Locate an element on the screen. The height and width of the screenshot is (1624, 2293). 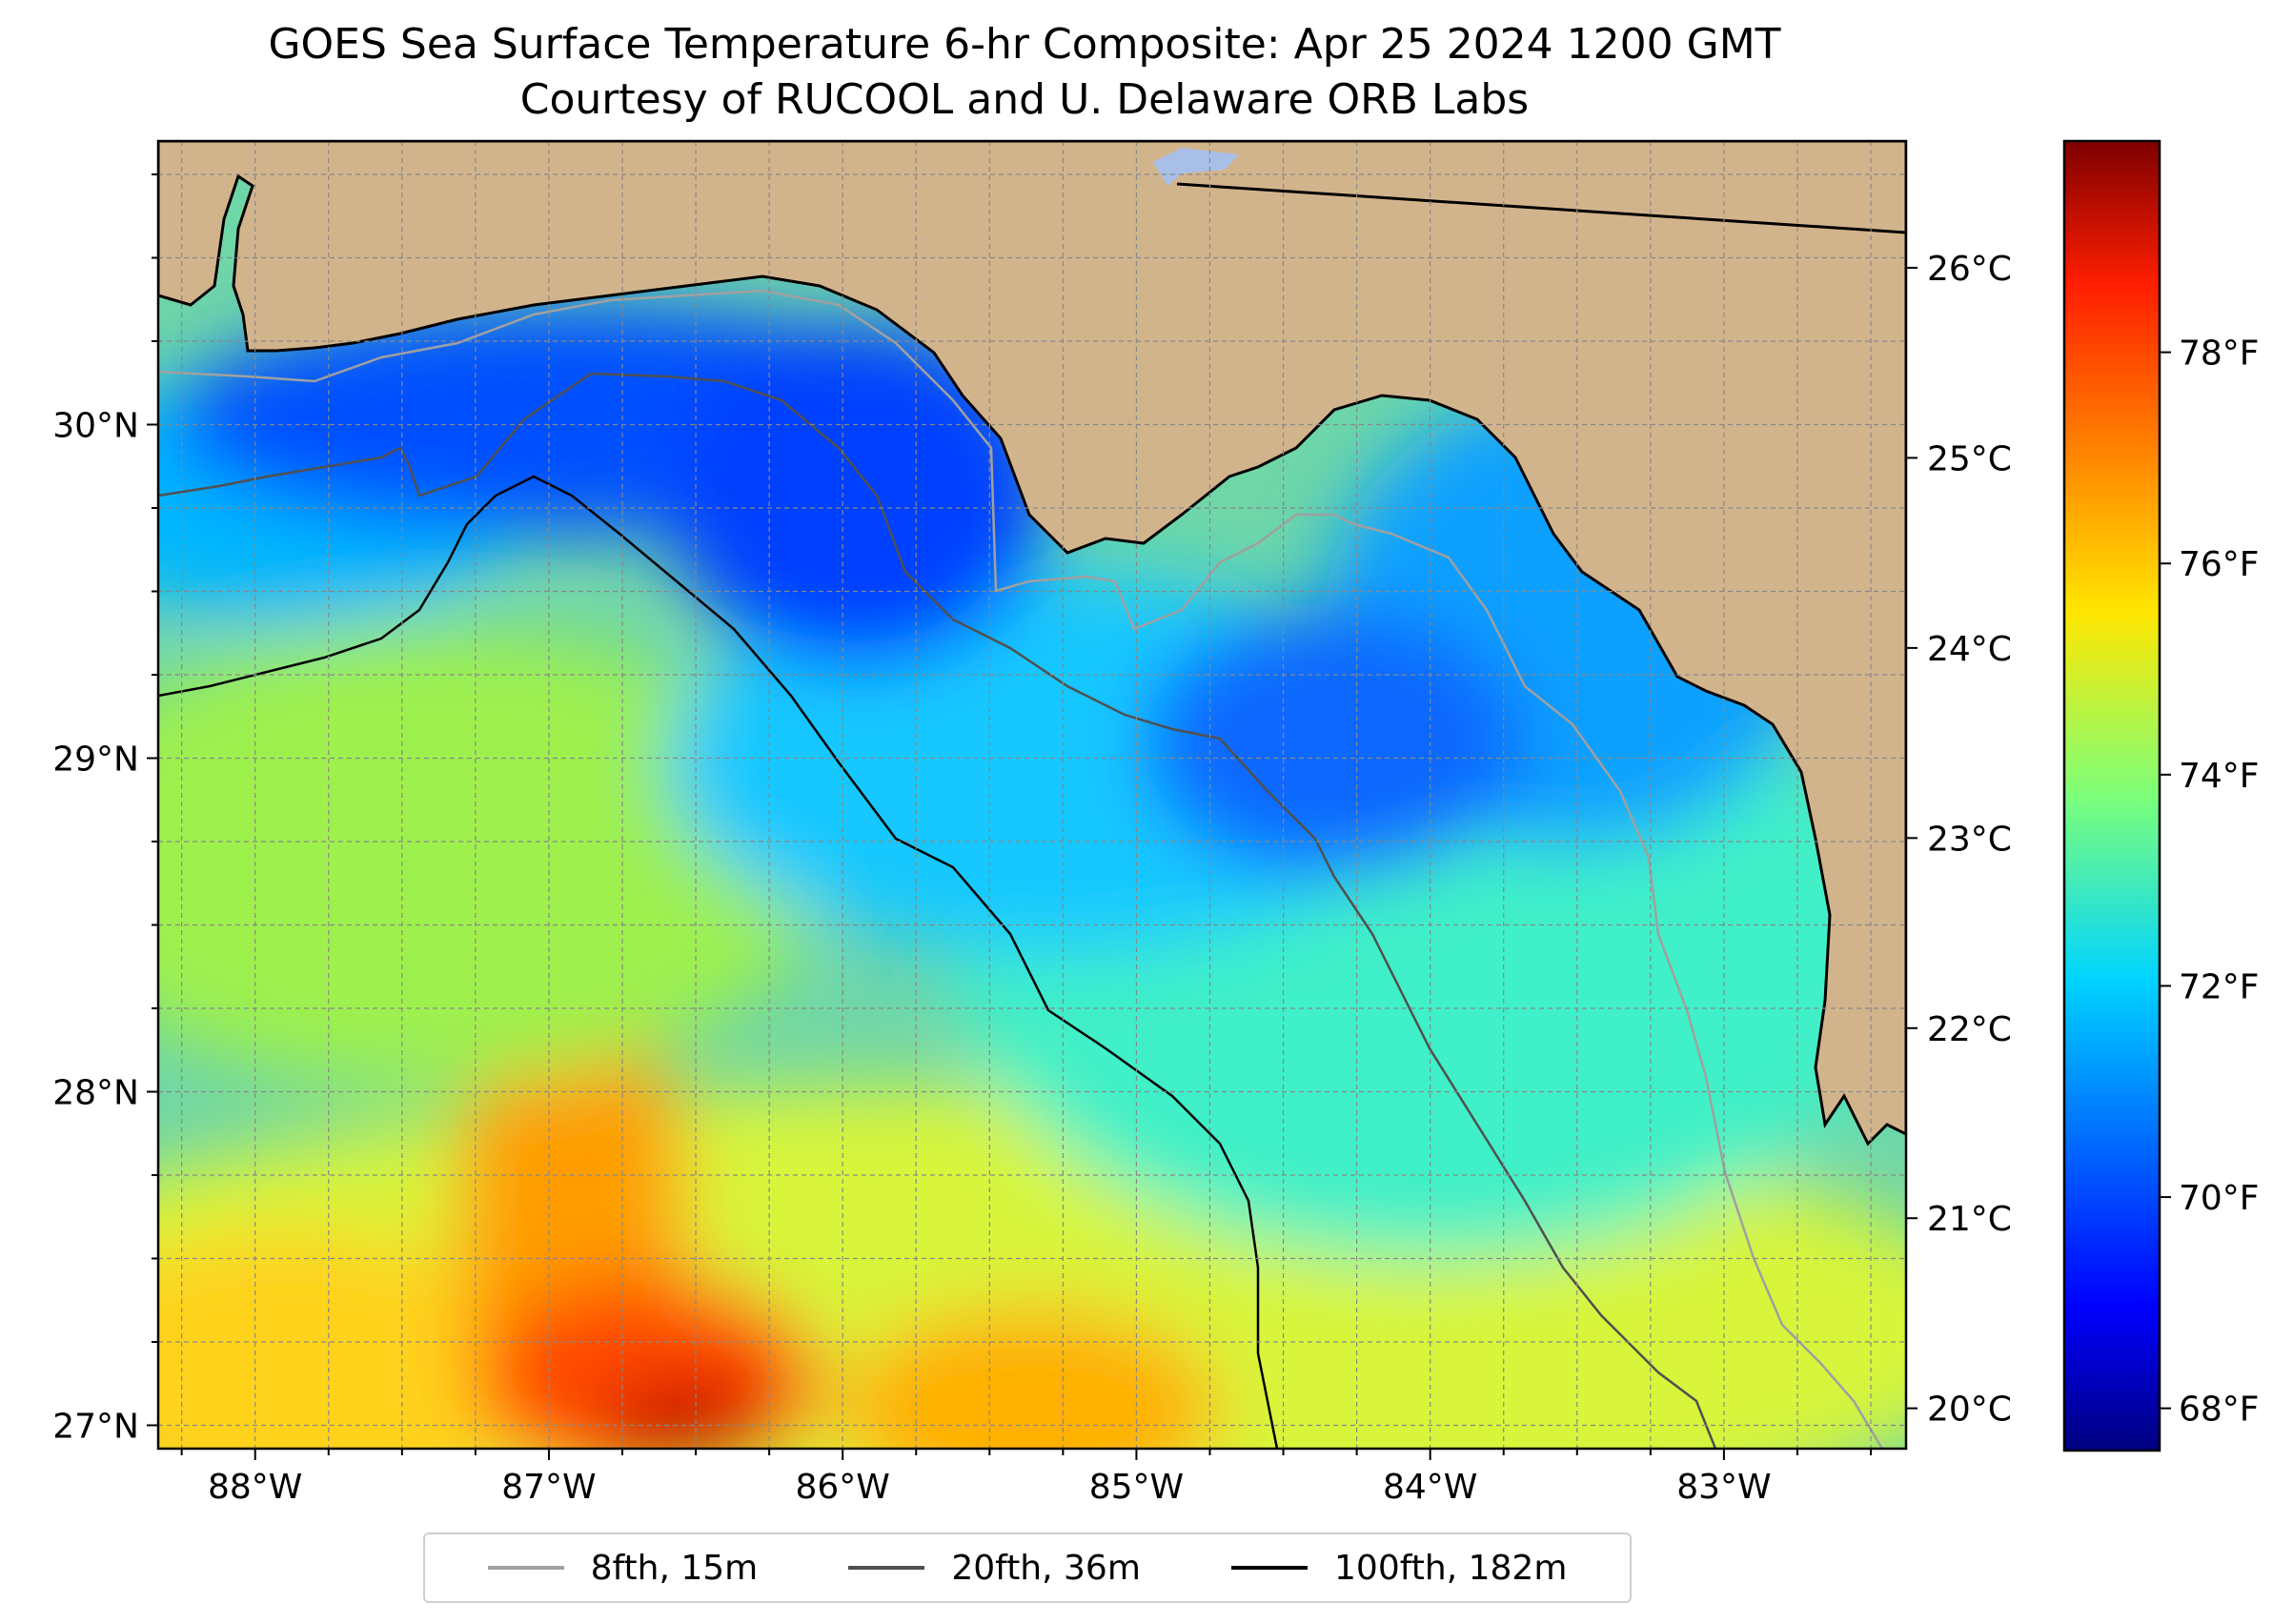
lon-tick-label: 84°W is located at coordinates (1430, 1487).